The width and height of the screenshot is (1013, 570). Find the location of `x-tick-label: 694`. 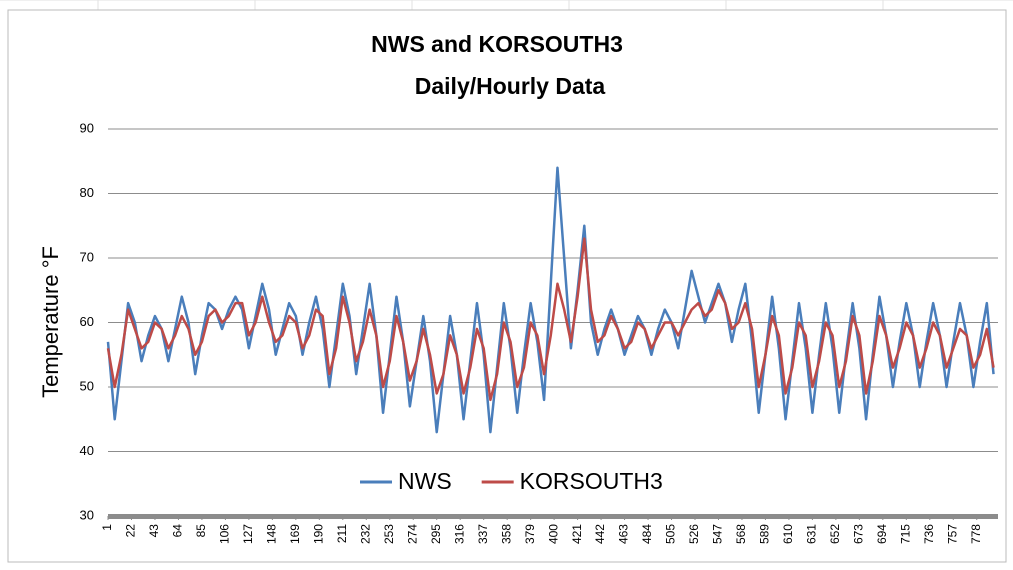

x-tick-label: 694 is located at coordinates (882, 534).